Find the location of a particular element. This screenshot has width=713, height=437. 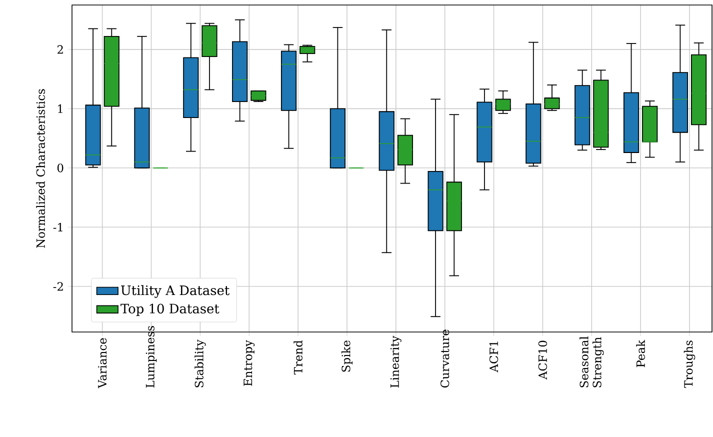

y-tick-label: 0 is located at coordinates (60, 168).